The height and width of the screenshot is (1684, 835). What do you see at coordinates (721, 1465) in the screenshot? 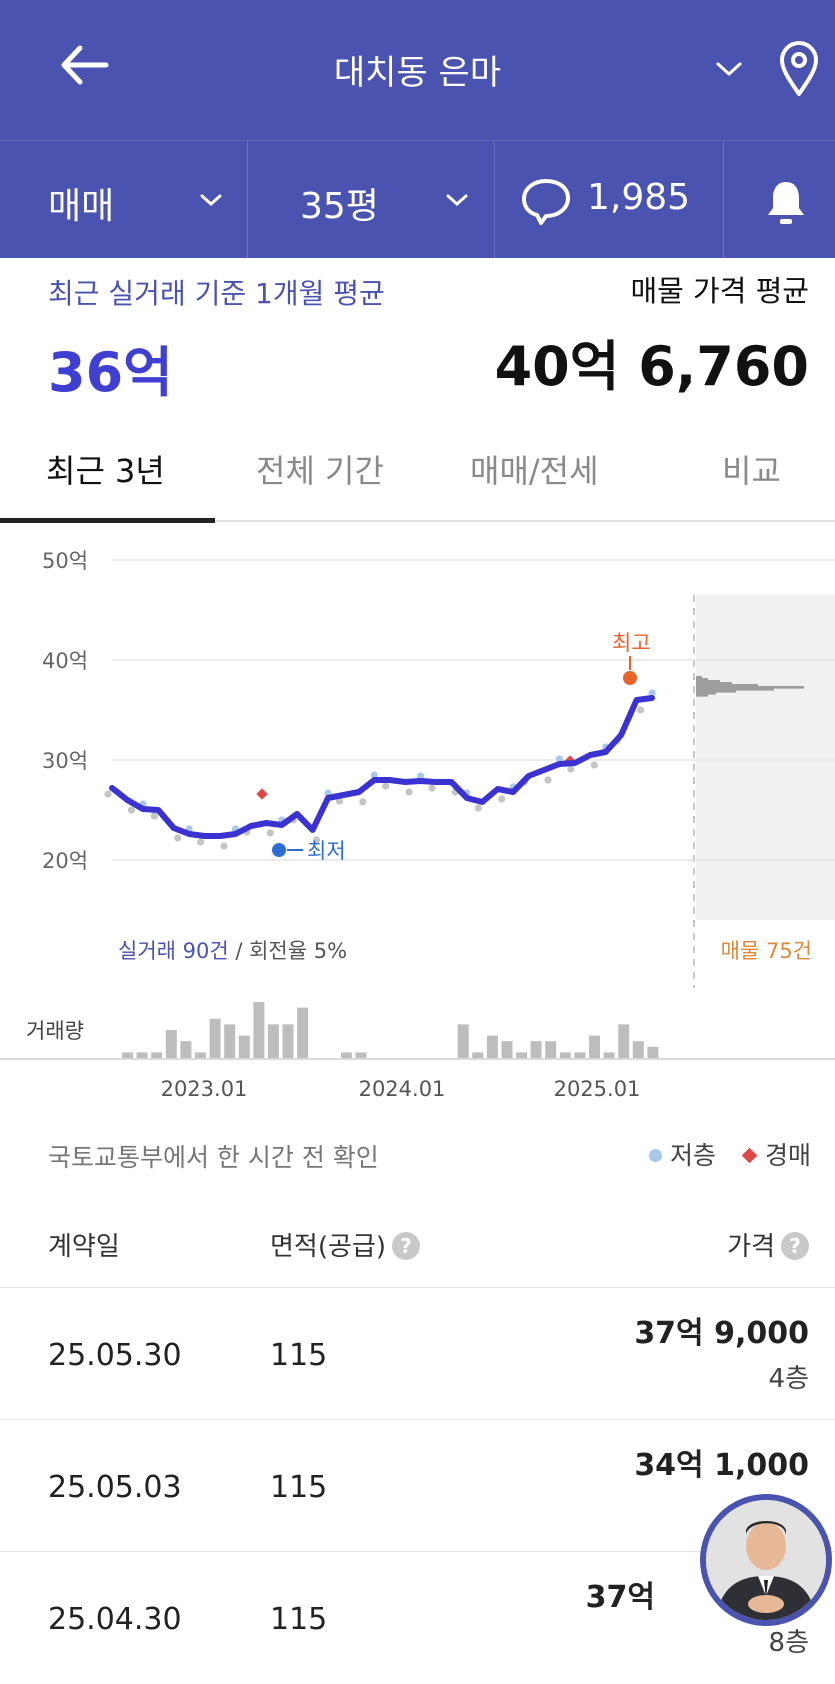
I see `trade-price: 34억 1,000` at bounding box center [721, 1465].